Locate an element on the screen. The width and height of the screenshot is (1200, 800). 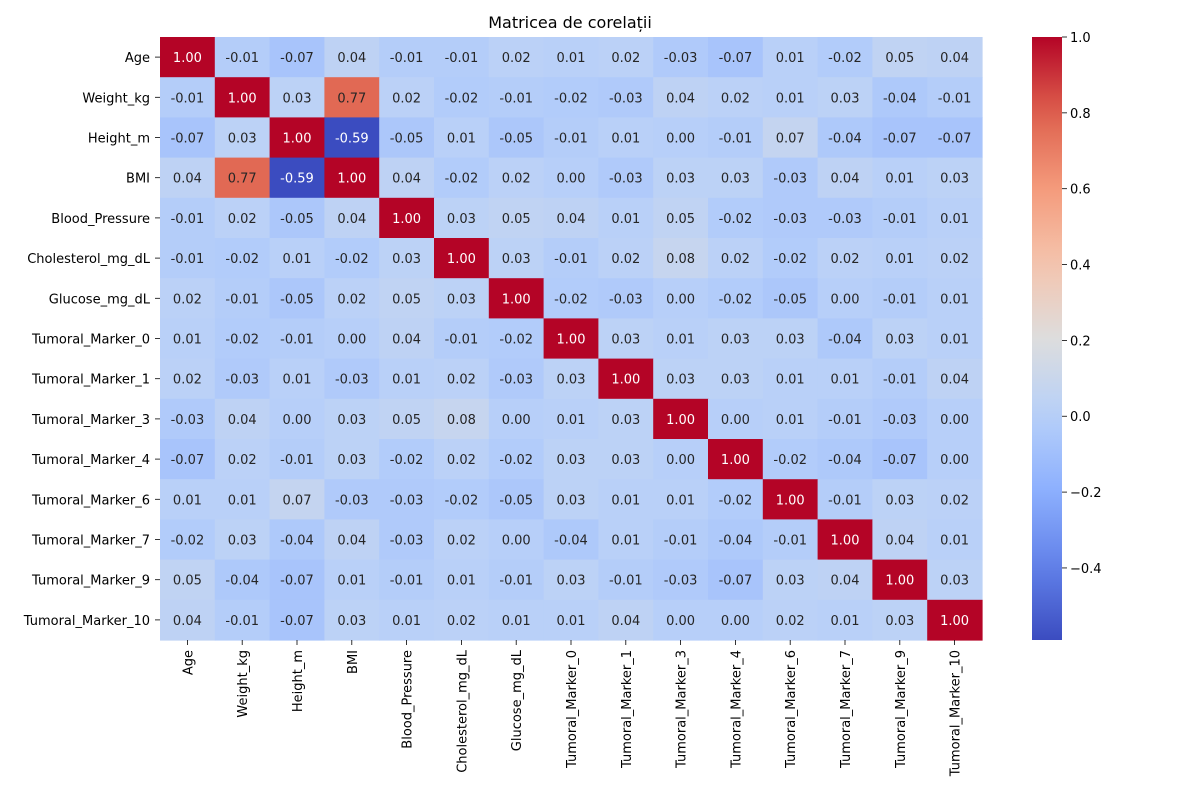
column-tick-label: Tumoral_Marker_3 is located at coordinates (682, 709).